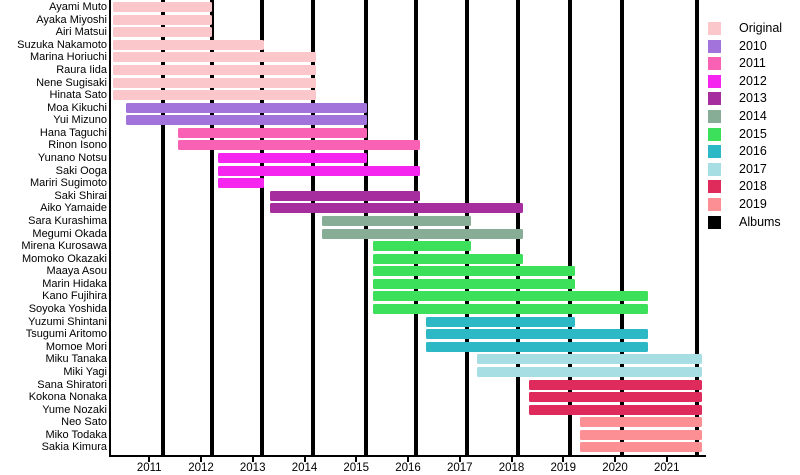  Describe the element at coordinates (563, 468) in the screenshot. I see `x-tick-label: 2019` at that location.